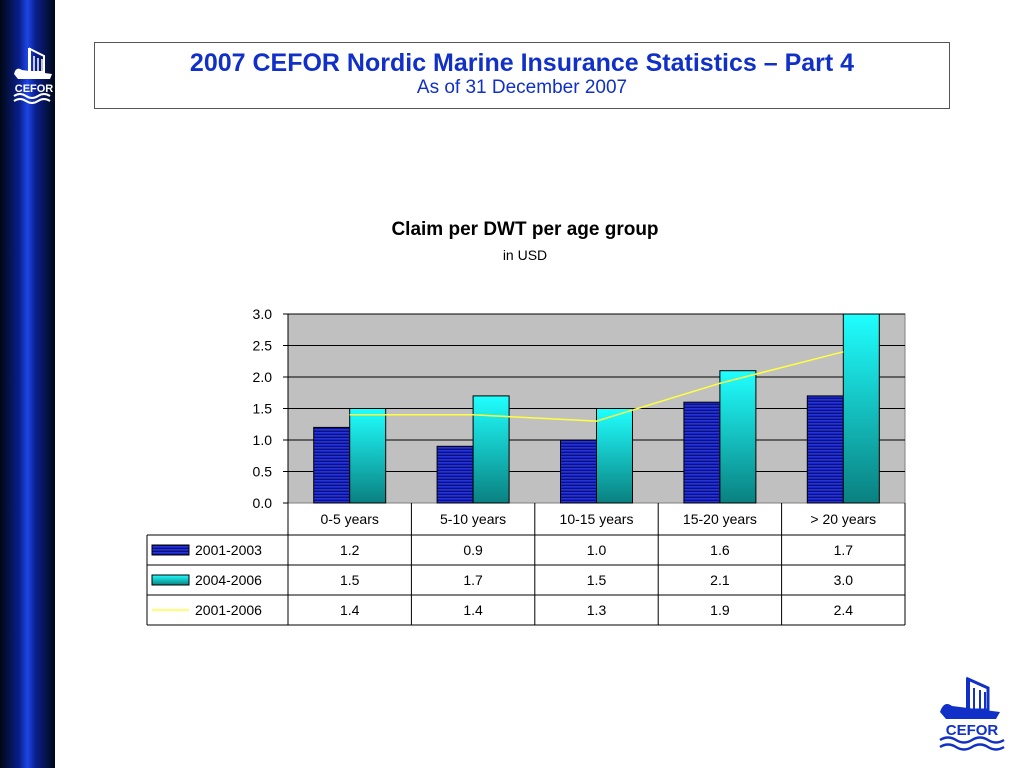 The width and height of the screenshot is (1024, 768). Describe the element at coordinates (263, 440) in the screenshot. I see `y-tick-label: 1.0` at that location.